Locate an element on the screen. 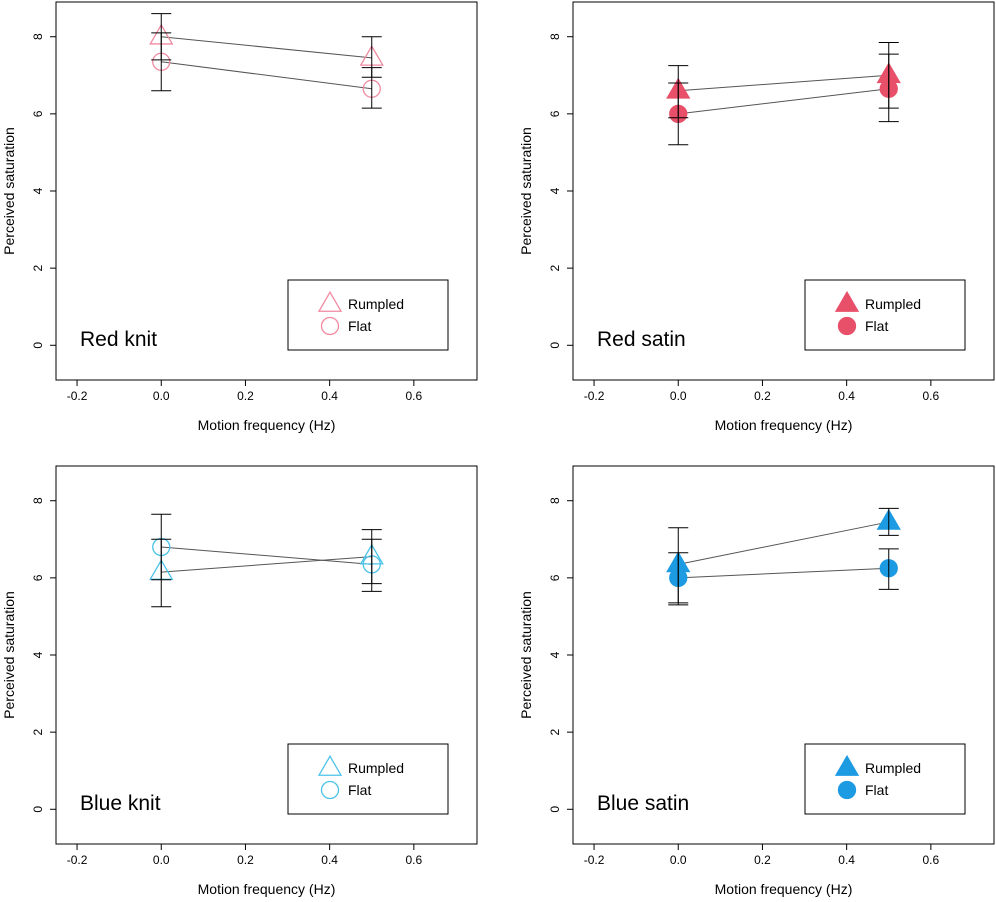  panel-2-x-tick-label: 0.0 is located at coordinates (678, 396).